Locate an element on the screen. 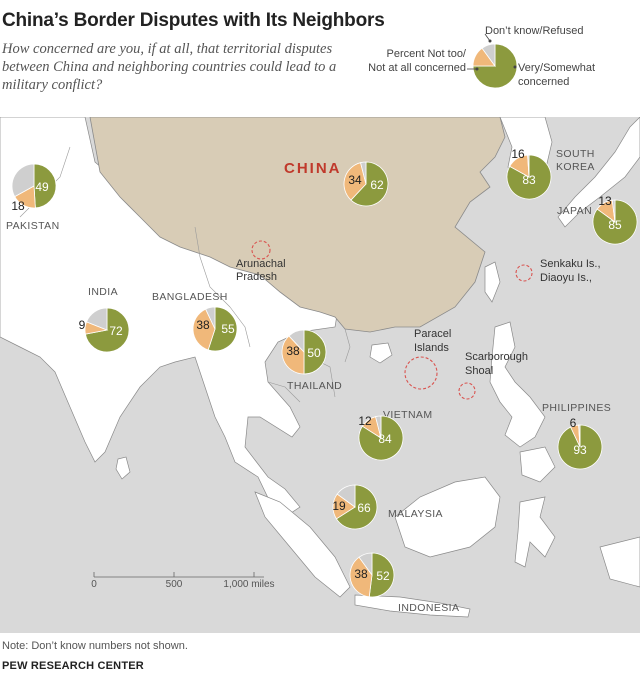 The width and height of the screenshot is (640, 696). legend-not-concerned-1: Percent Not too/ is located at coordinates (427, 54).